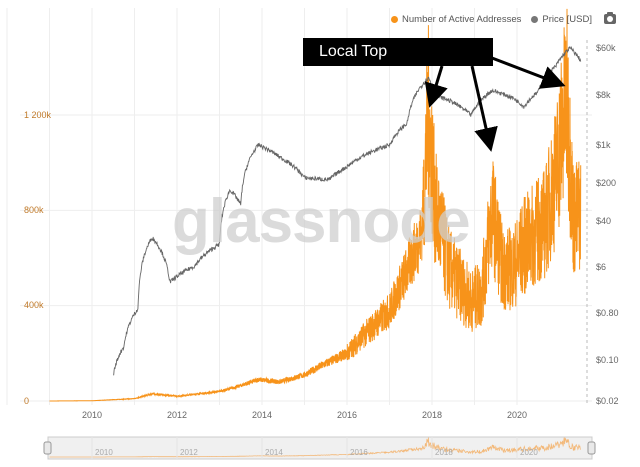 The height and width of the screenshot is (467, 640). I want to click on legend-item-active-addresses: Number of Active Addresses, so click(456, 19).